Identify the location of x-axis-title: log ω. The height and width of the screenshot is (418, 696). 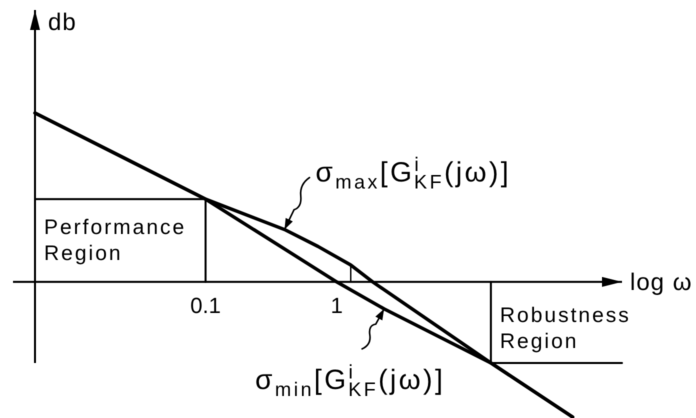
(661, 282).